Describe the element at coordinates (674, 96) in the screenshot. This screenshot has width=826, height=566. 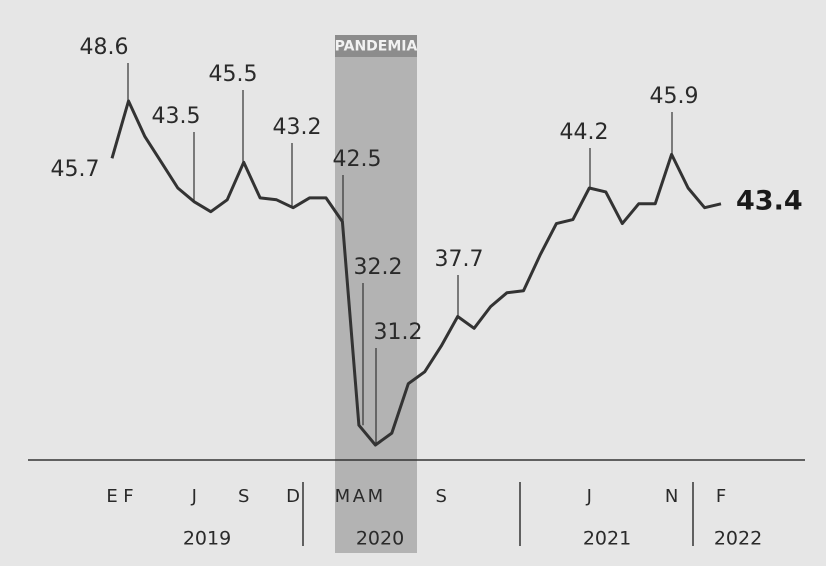
I see `data-label: 45.9` at that location.